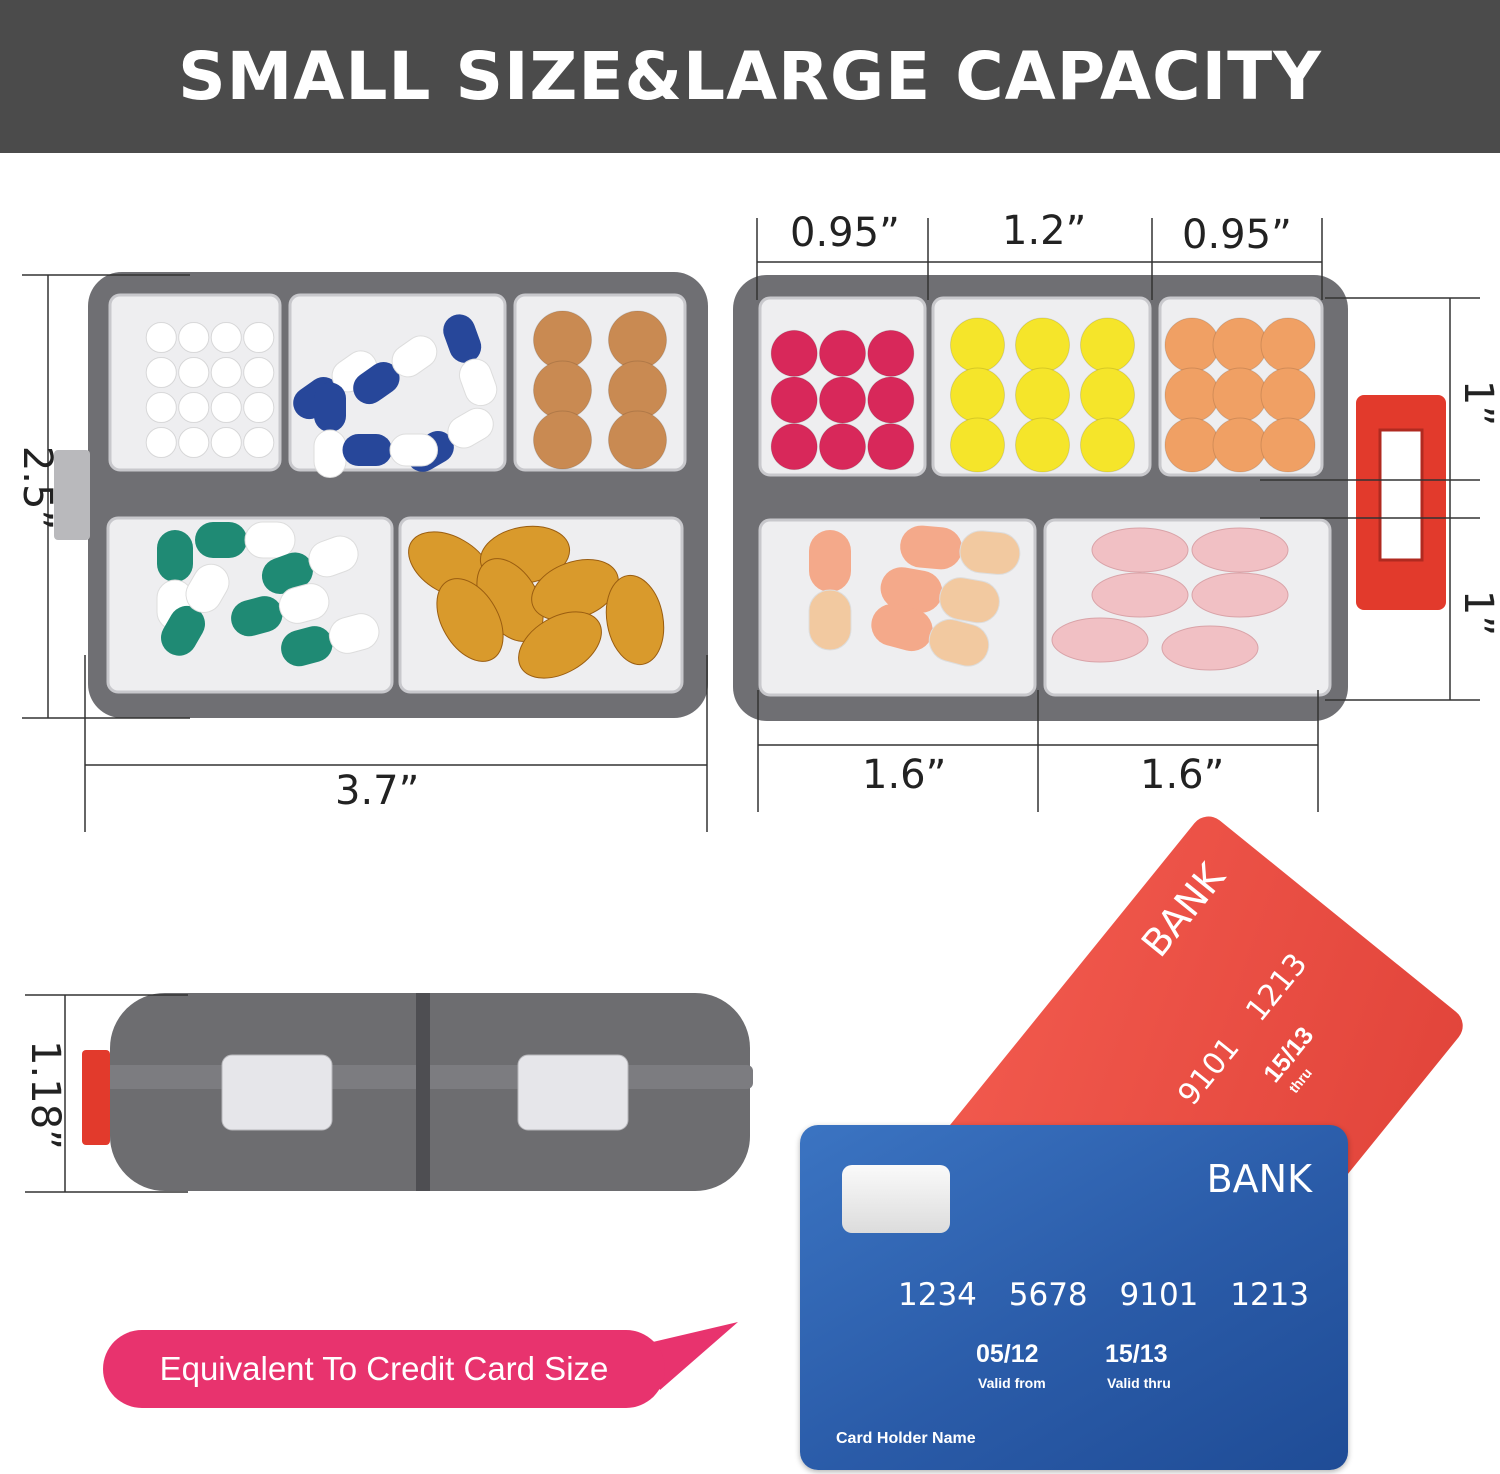  What do you see at coordinates (384, 1368) in the screenshot?
I see `callout-text: Equivalent To Credit Card Size` at bounding box center [384, 1368].